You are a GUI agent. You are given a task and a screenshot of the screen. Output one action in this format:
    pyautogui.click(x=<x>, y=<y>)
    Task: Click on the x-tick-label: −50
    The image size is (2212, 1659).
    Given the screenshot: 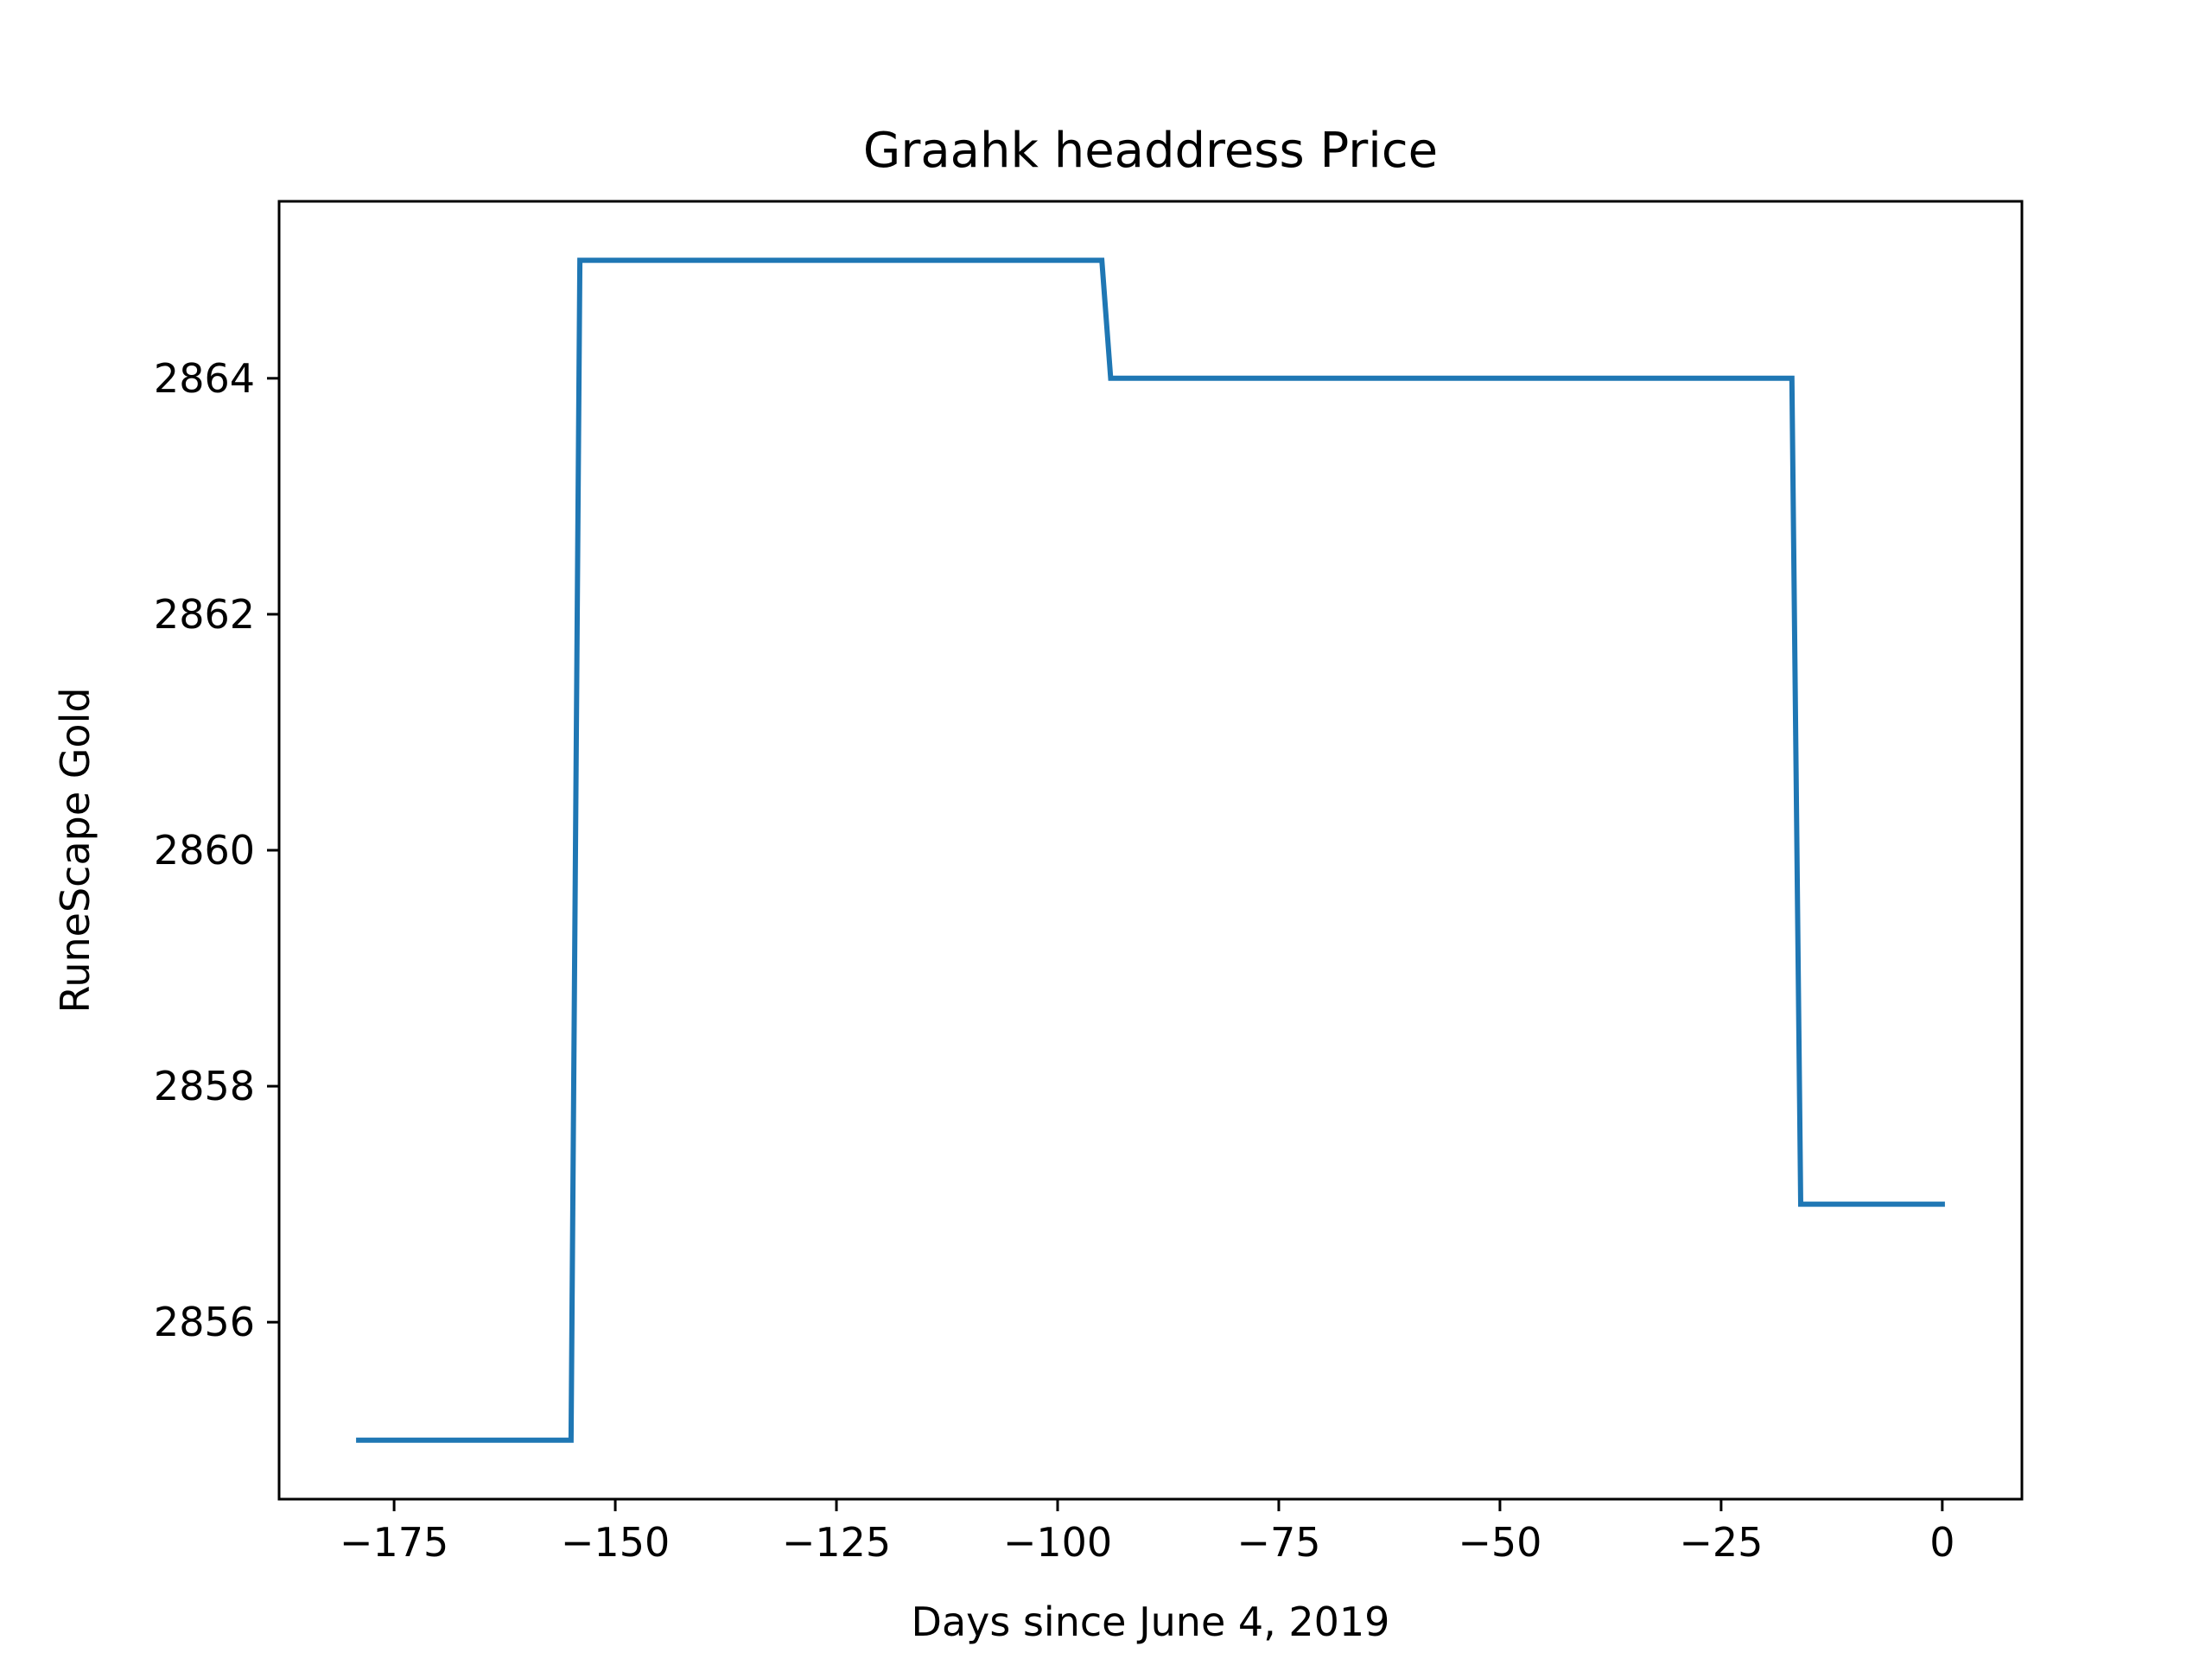 What is the action you would take?
    pyautogui.click(x=1499, y=1542)
    